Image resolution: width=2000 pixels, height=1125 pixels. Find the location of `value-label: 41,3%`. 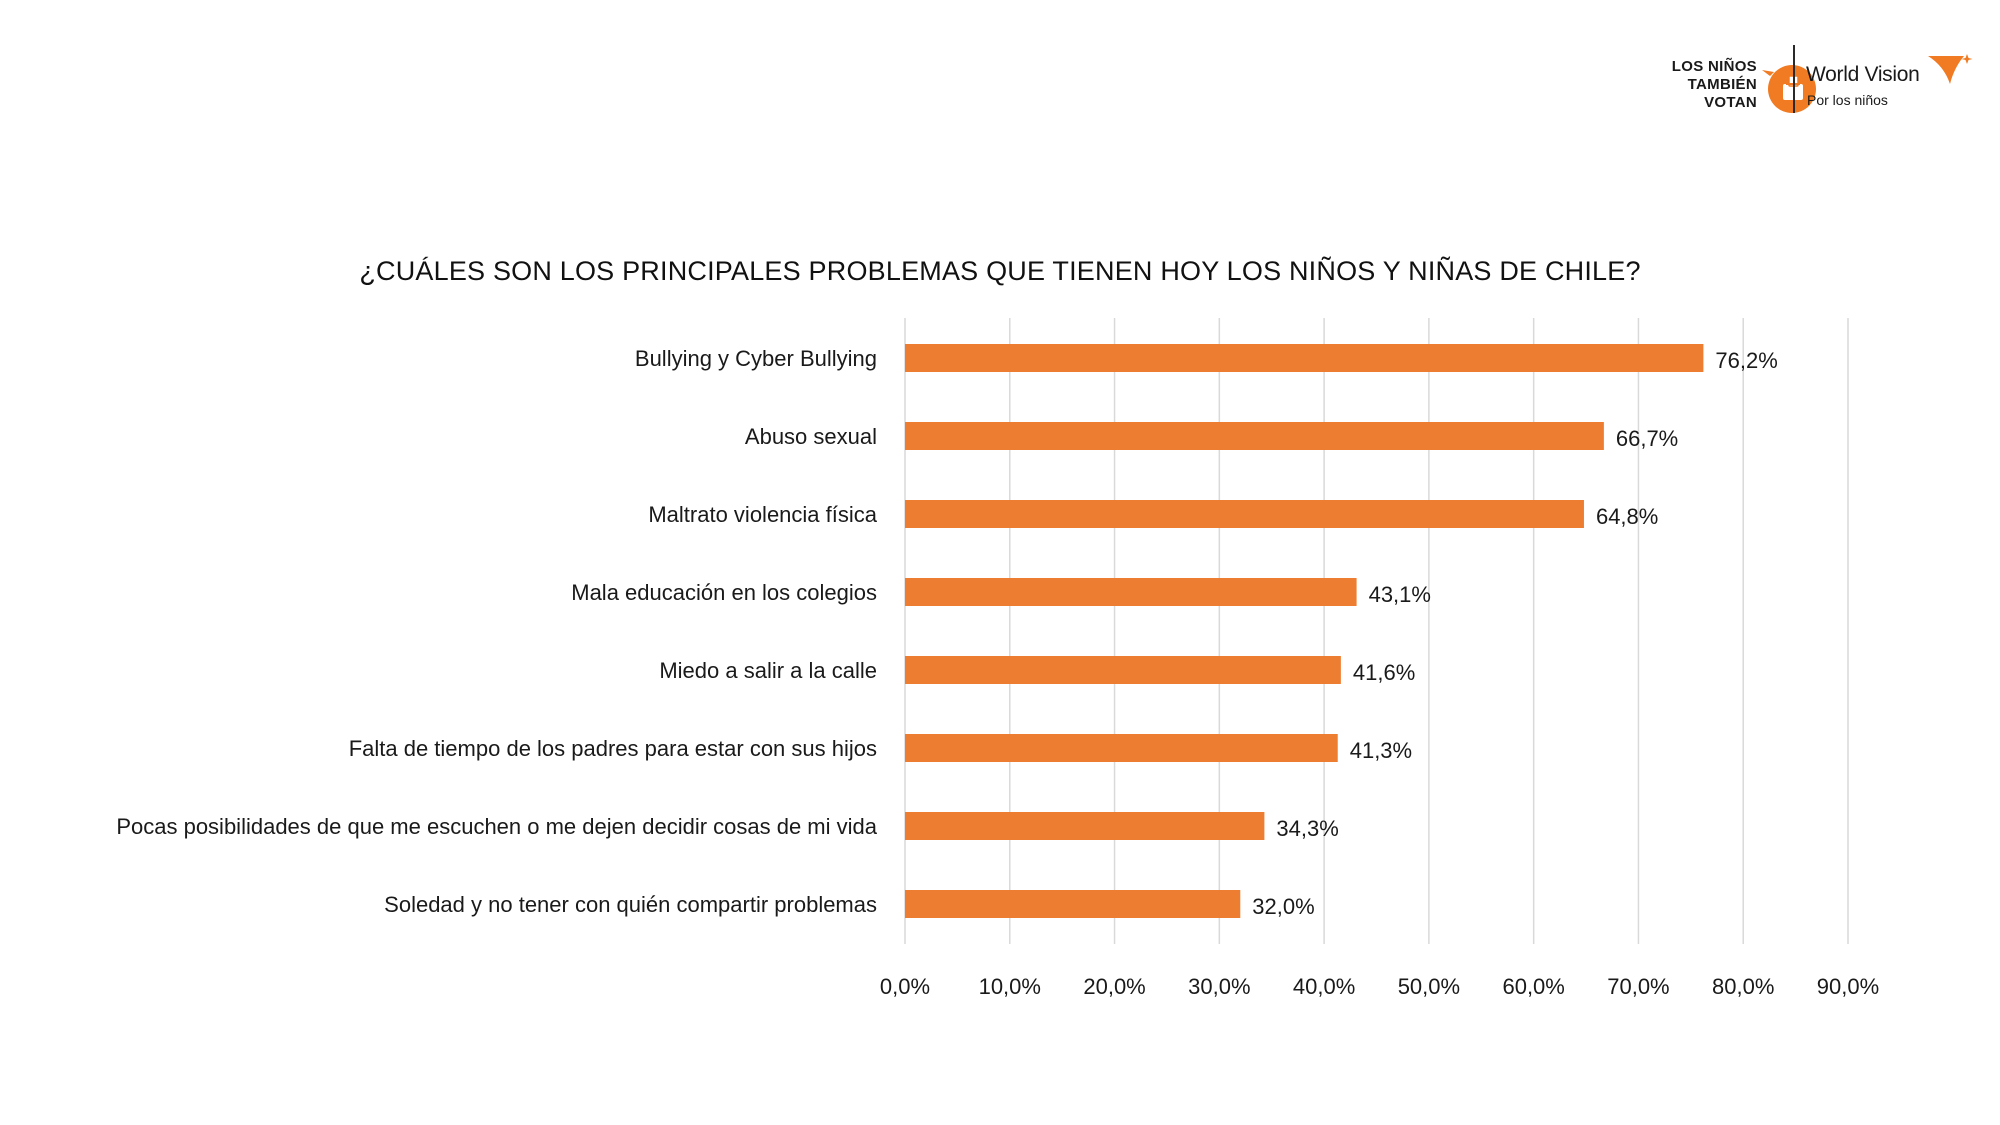

value-label: 41,3% is located at coordinates (1381, 750).